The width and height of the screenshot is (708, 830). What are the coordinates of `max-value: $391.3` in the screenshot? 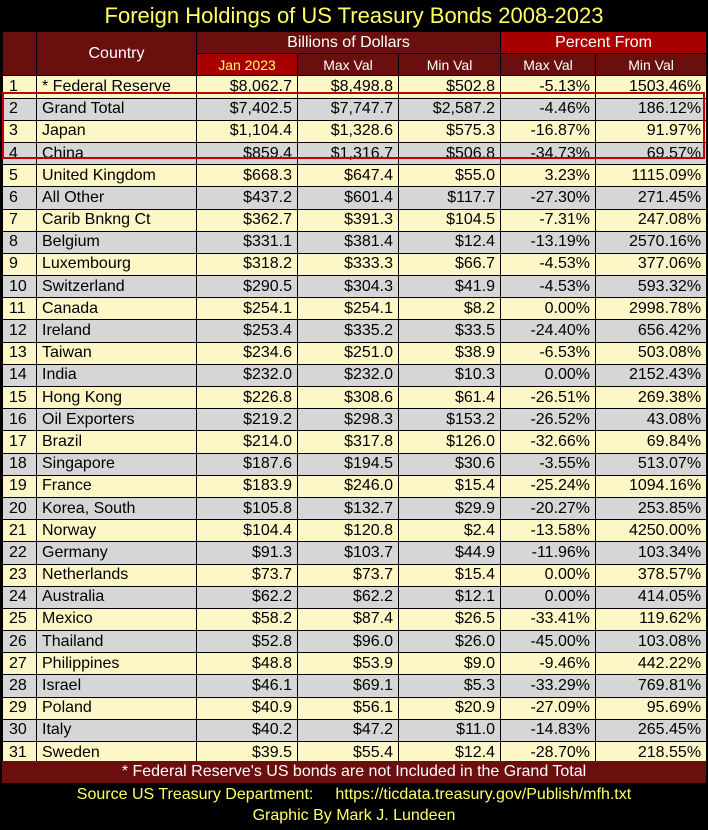 It's located at (348, 220).